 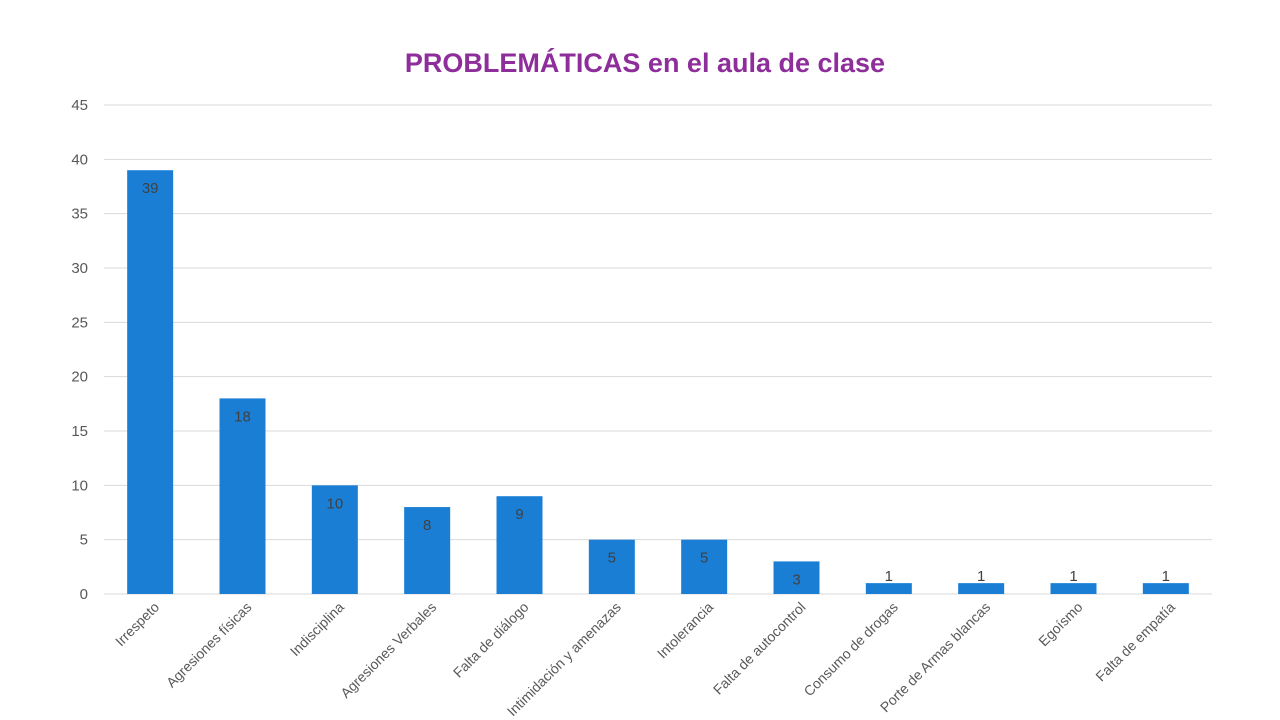 What do you see at coordinates (79, 268) in the screenshot?
I see `y-tick-label: 30` at bounding box center [79, 268].